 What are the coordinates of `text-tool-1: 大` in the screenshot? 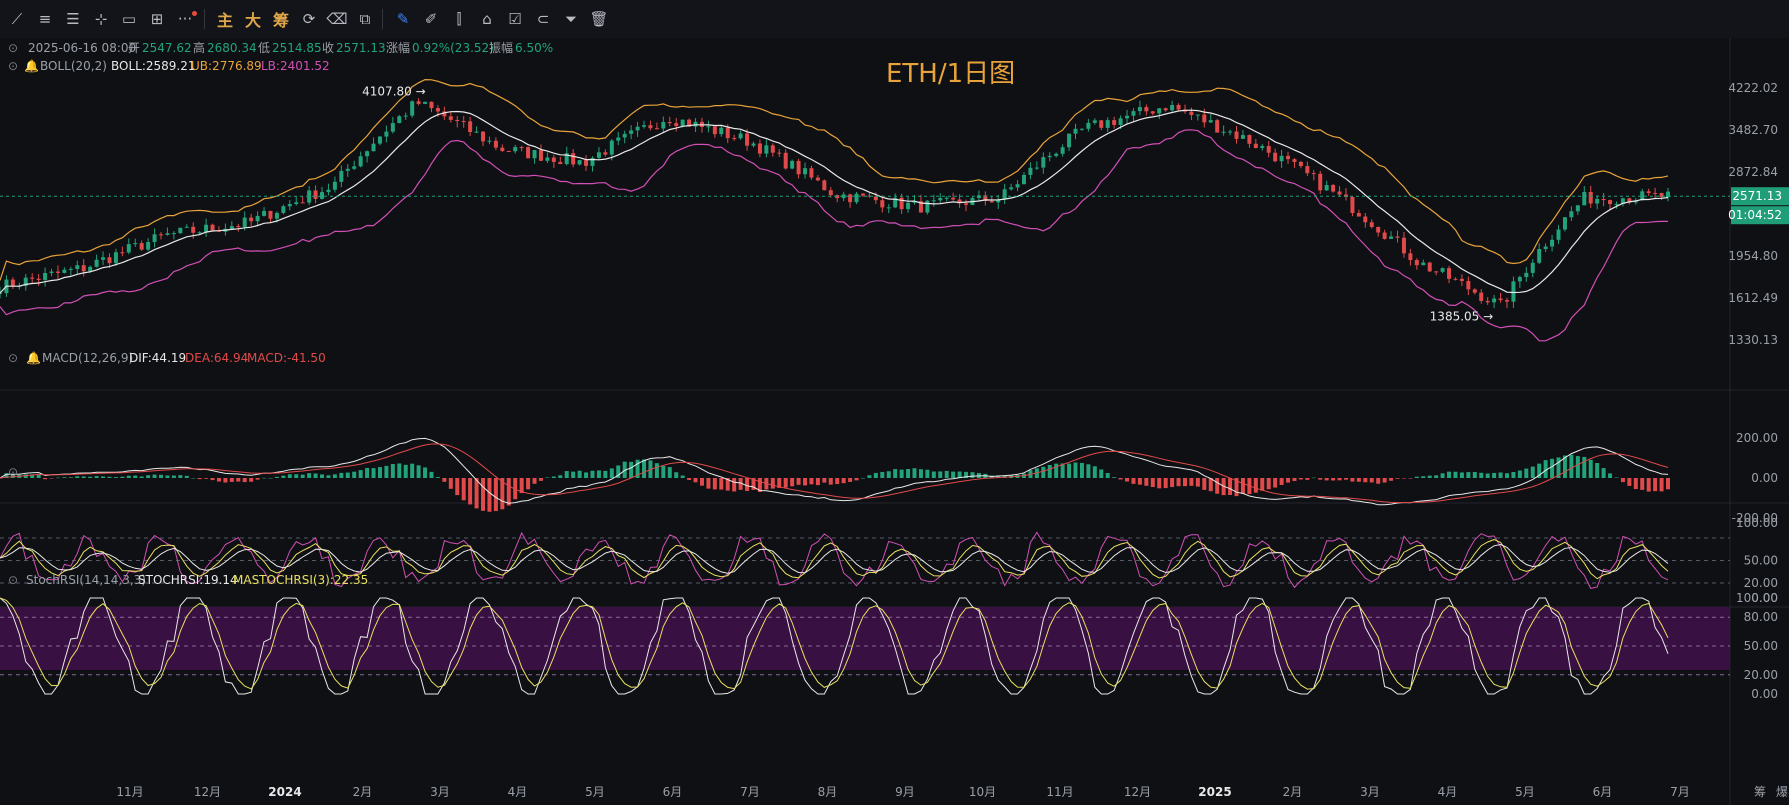 It's located at (252, 20).